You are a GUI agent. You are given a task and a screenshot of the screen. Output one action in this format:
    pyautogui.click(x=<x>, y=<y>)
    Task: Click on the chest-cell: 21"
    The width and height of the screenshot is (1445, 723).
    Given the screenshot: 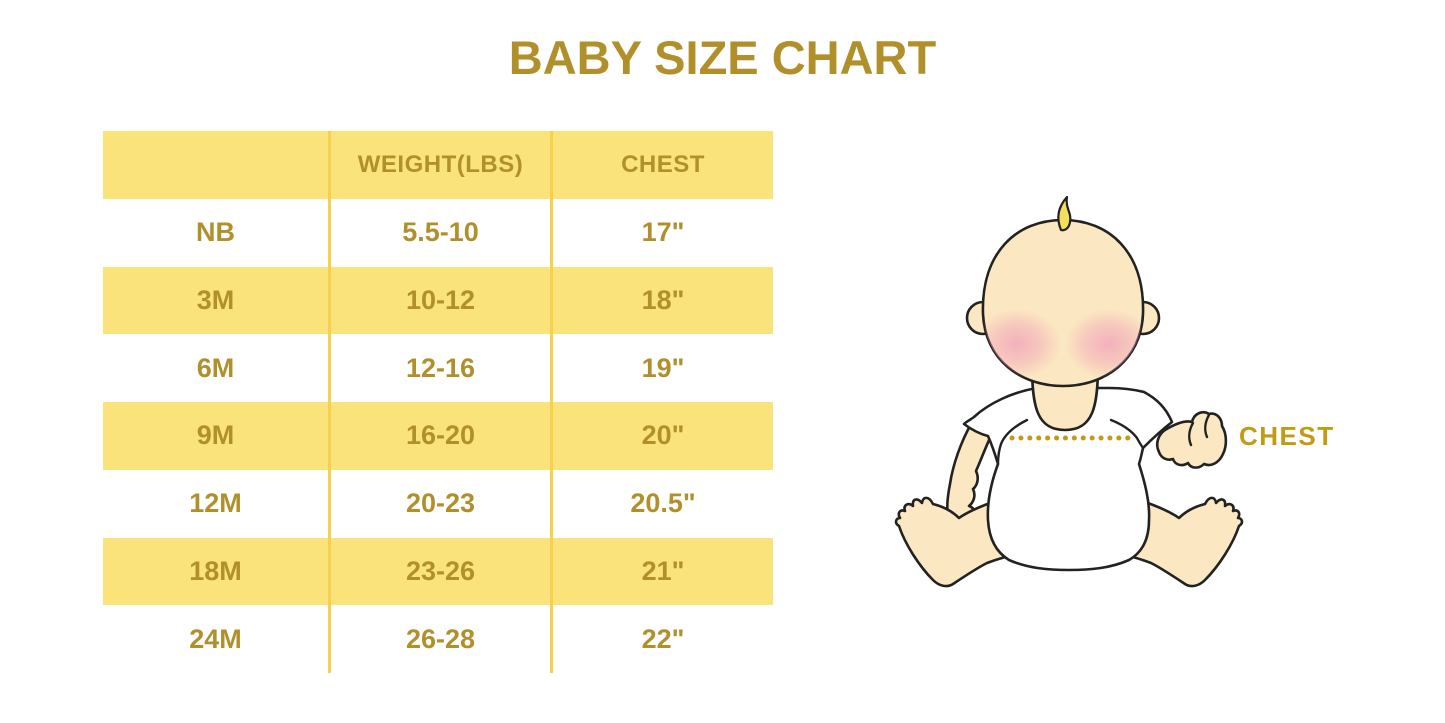 What is the action you would take?
    pyautogui.click(x=661, y=571)
    